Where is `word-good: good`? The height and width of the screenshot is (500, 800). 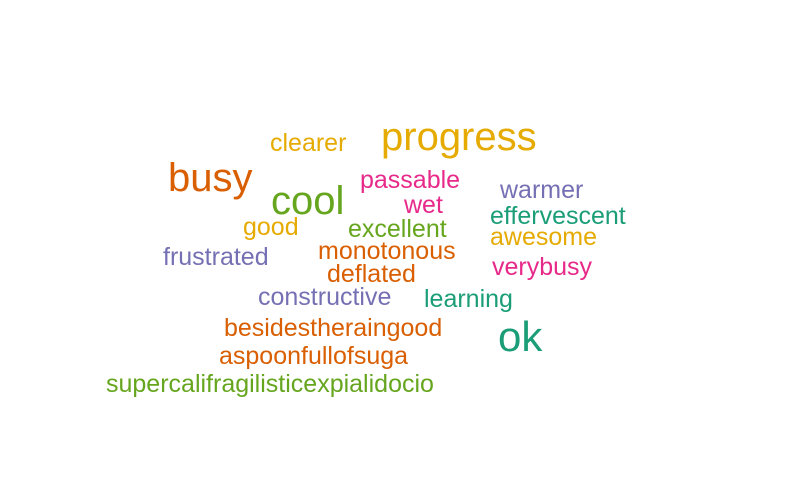
word-good: good is located at coordinates (271, 227).